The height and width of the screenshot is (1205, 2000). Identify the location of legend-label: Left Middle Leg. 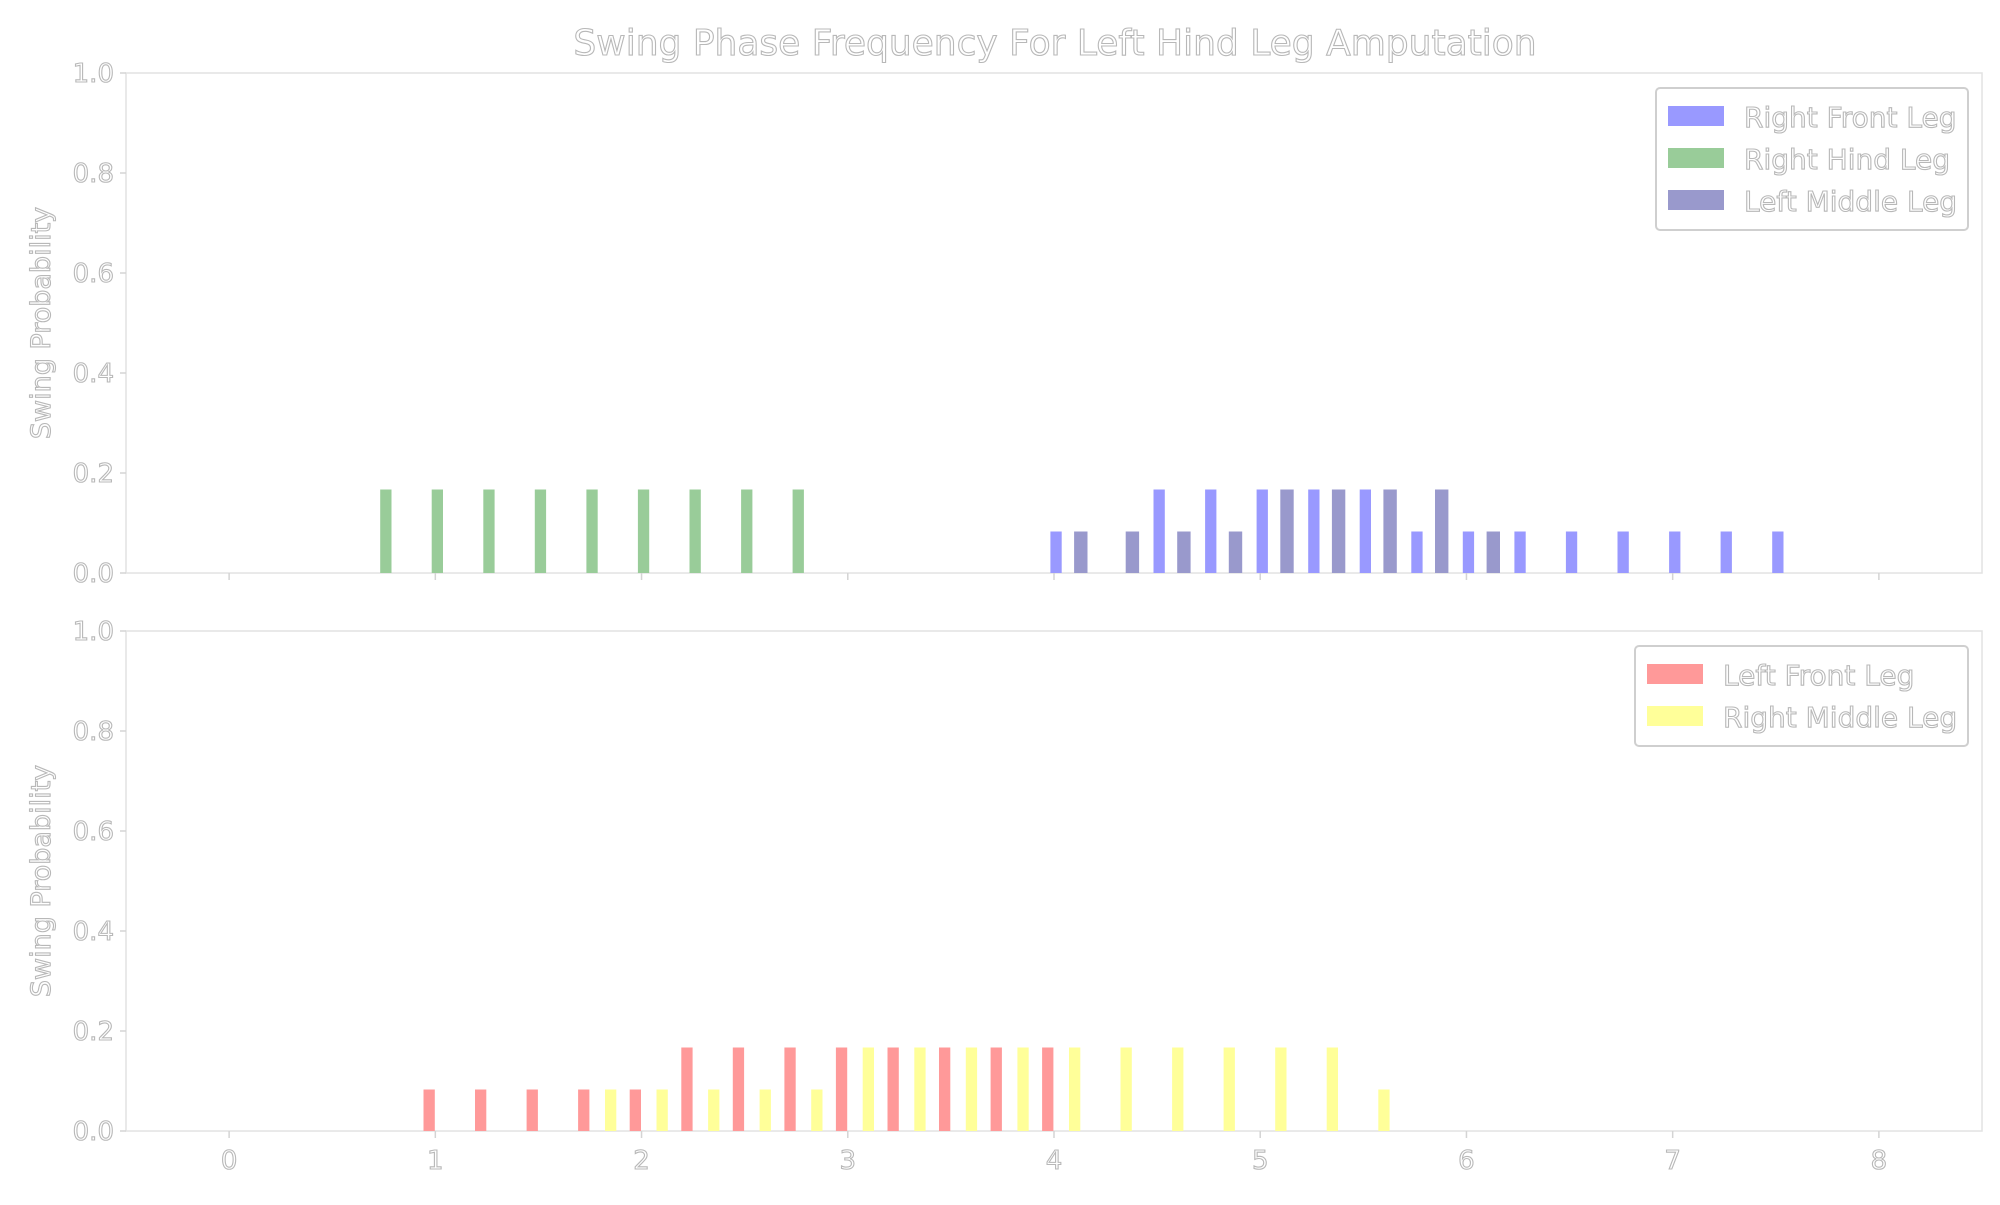
(1850, 201).